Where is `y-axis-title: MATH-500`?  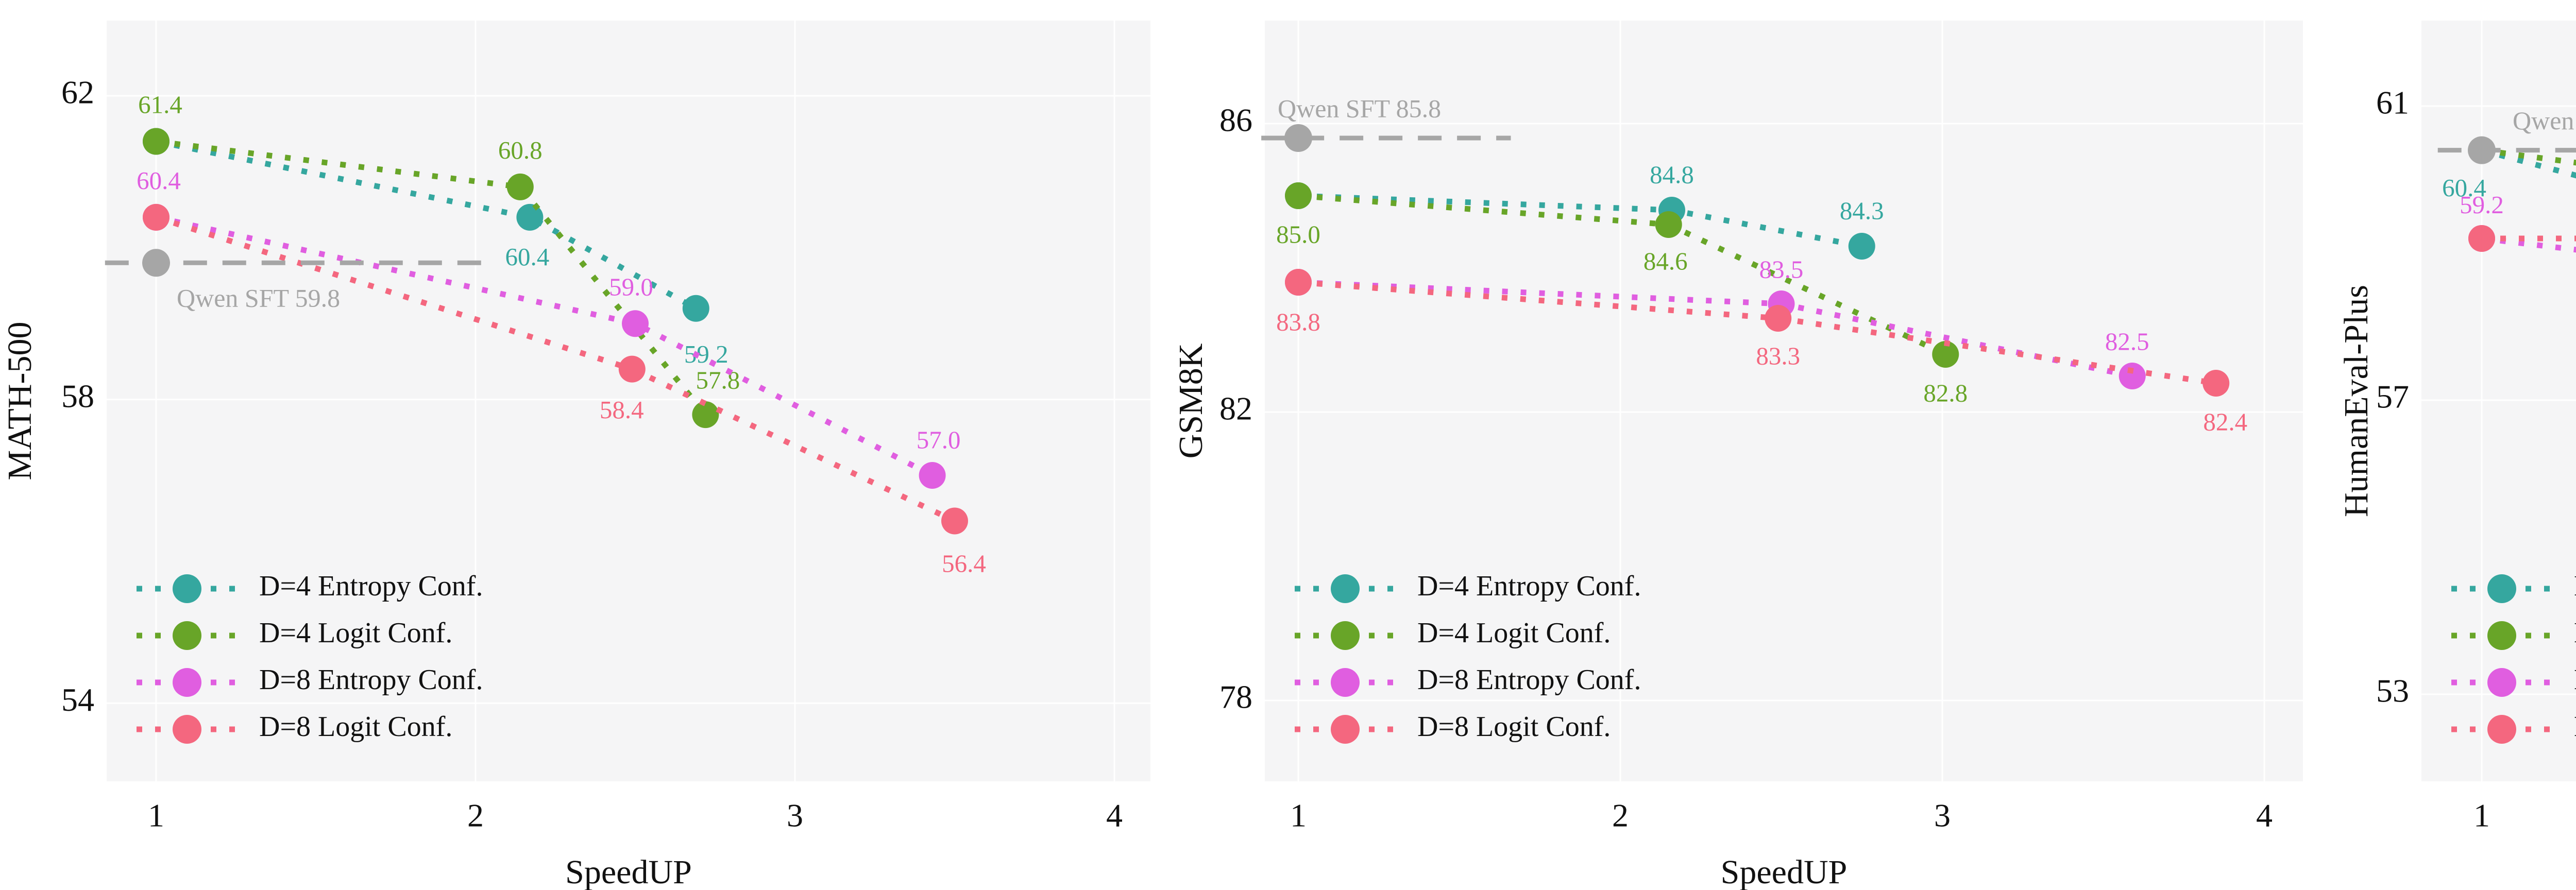
y-axis-title: MATH-500 is located at coordinates (20, 401).